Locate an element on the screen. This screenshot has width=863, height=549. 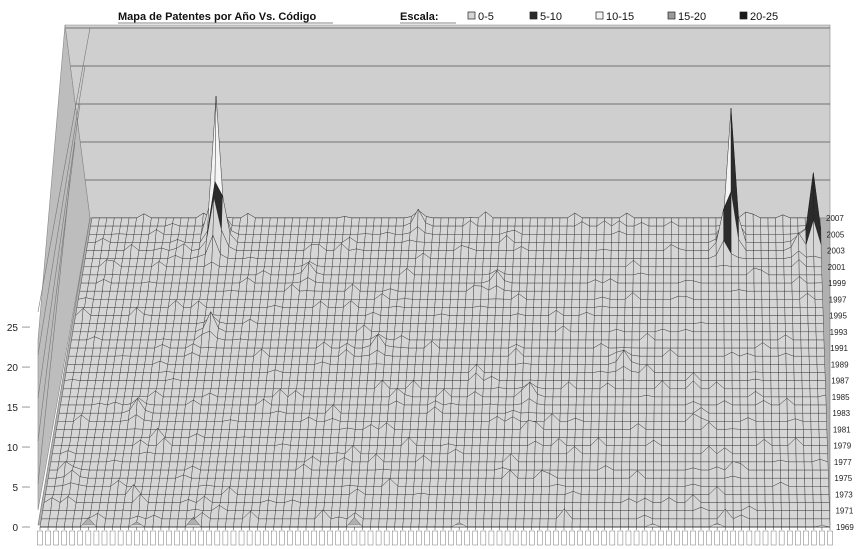
year-tick-label: 1991 is located at coordinates (839, 348).